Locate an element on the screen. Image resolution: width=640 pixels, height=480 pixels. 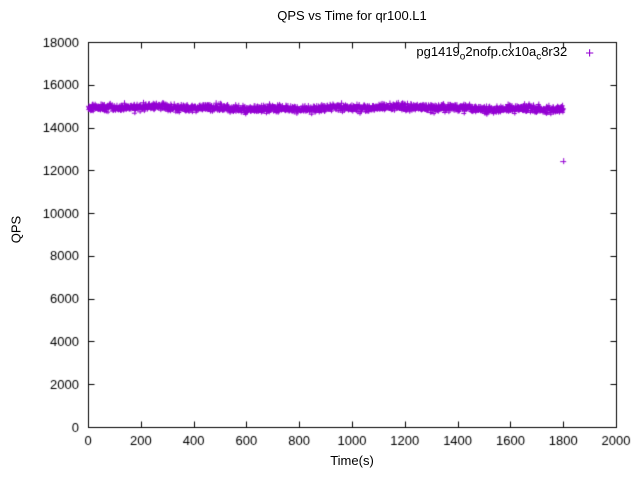
x-axis-label: Time(s) is located at coordinates (352, 460).